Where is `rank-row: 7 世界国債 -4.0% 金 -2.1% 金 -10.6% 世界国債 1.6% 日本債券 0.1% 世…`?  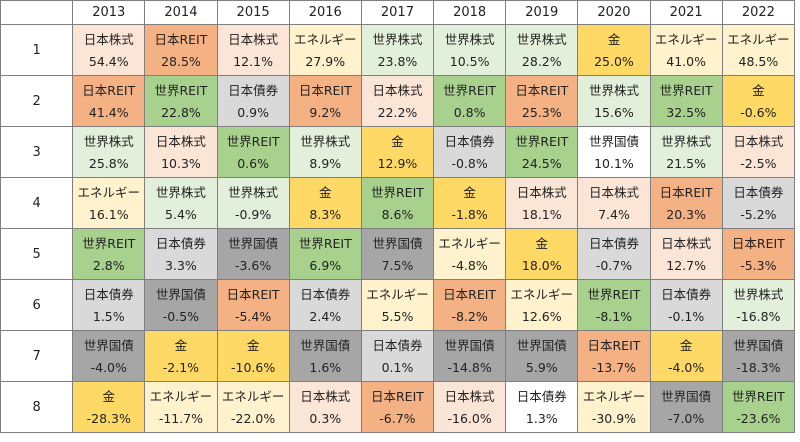 rank-row: 7 世界国債 -4.0% 金 -2.1% 金 -10.6% 世界国債 1.6% 日本債券 0.1% 世… is located at coordinates (398, 356).